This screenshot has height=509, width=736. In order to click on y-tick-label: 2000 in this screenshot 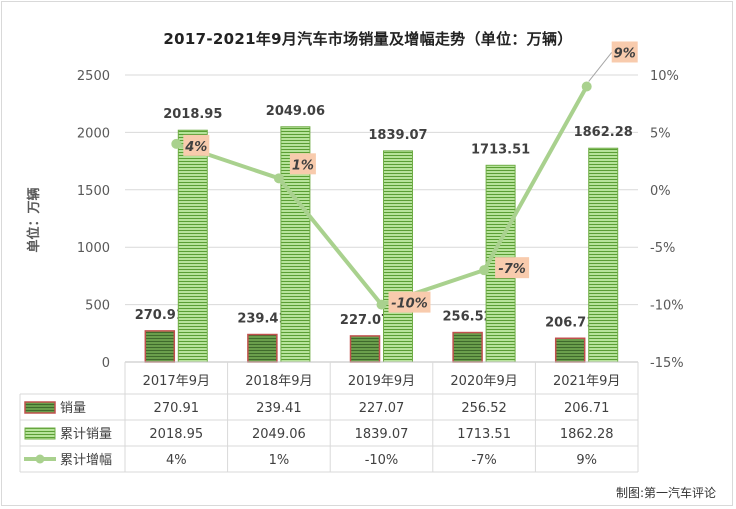, I will do `click(93, 133)`.